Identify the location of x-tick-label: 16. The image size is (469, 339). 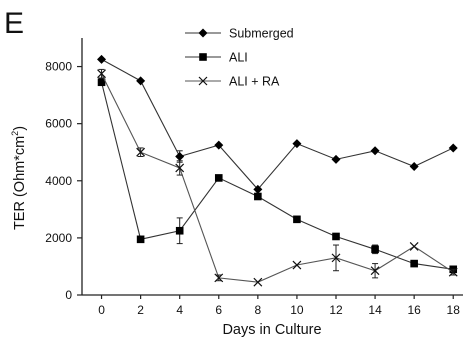
(414, 310).